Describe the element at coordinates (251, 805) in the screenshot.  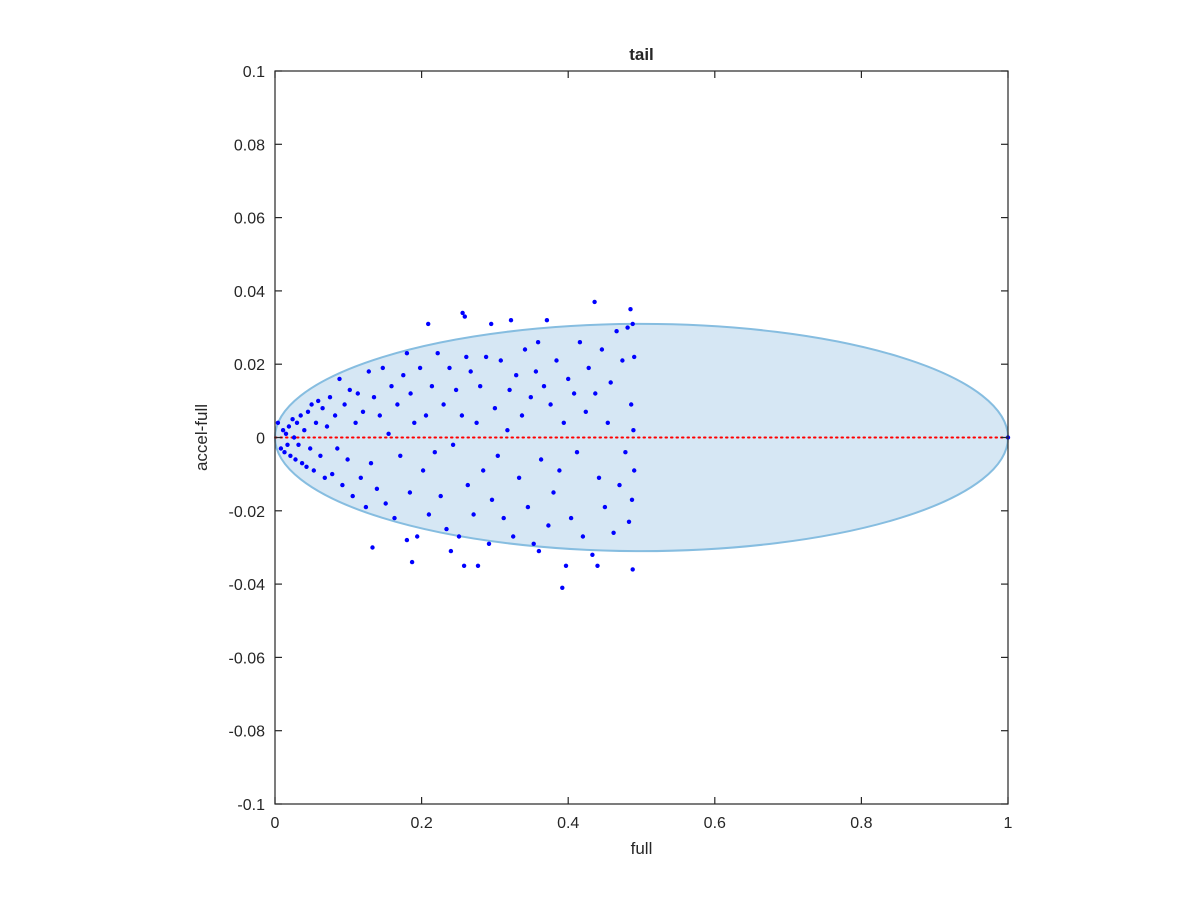
I see `y-tick-label: -0.1` at that location.